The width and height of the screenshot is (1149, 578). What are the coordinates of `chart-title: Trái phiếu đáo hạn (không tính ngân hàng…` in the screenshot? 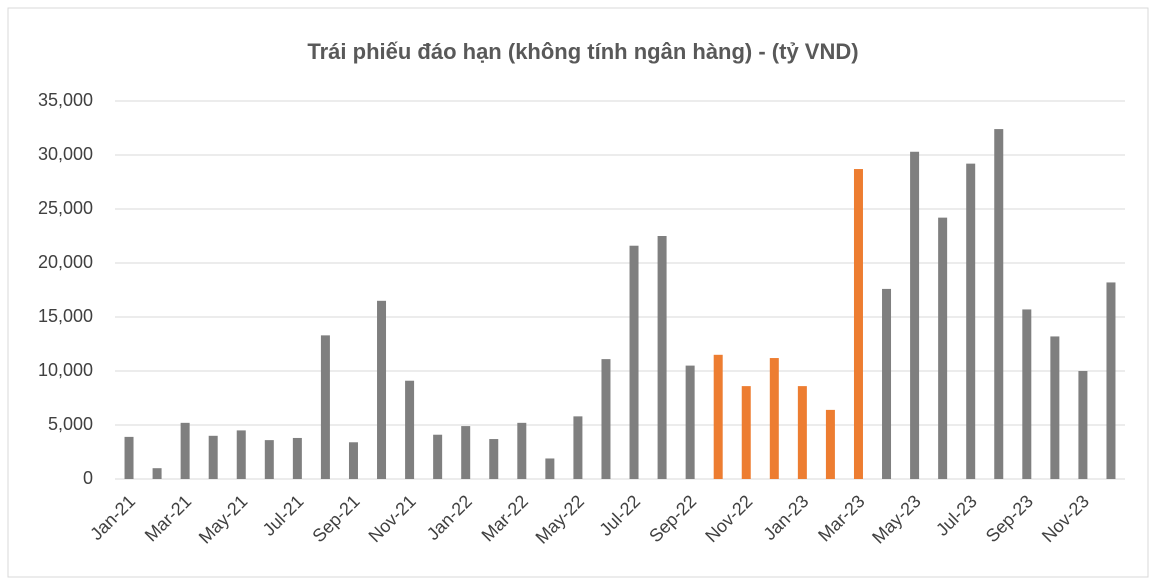 It's located at (582, 51).